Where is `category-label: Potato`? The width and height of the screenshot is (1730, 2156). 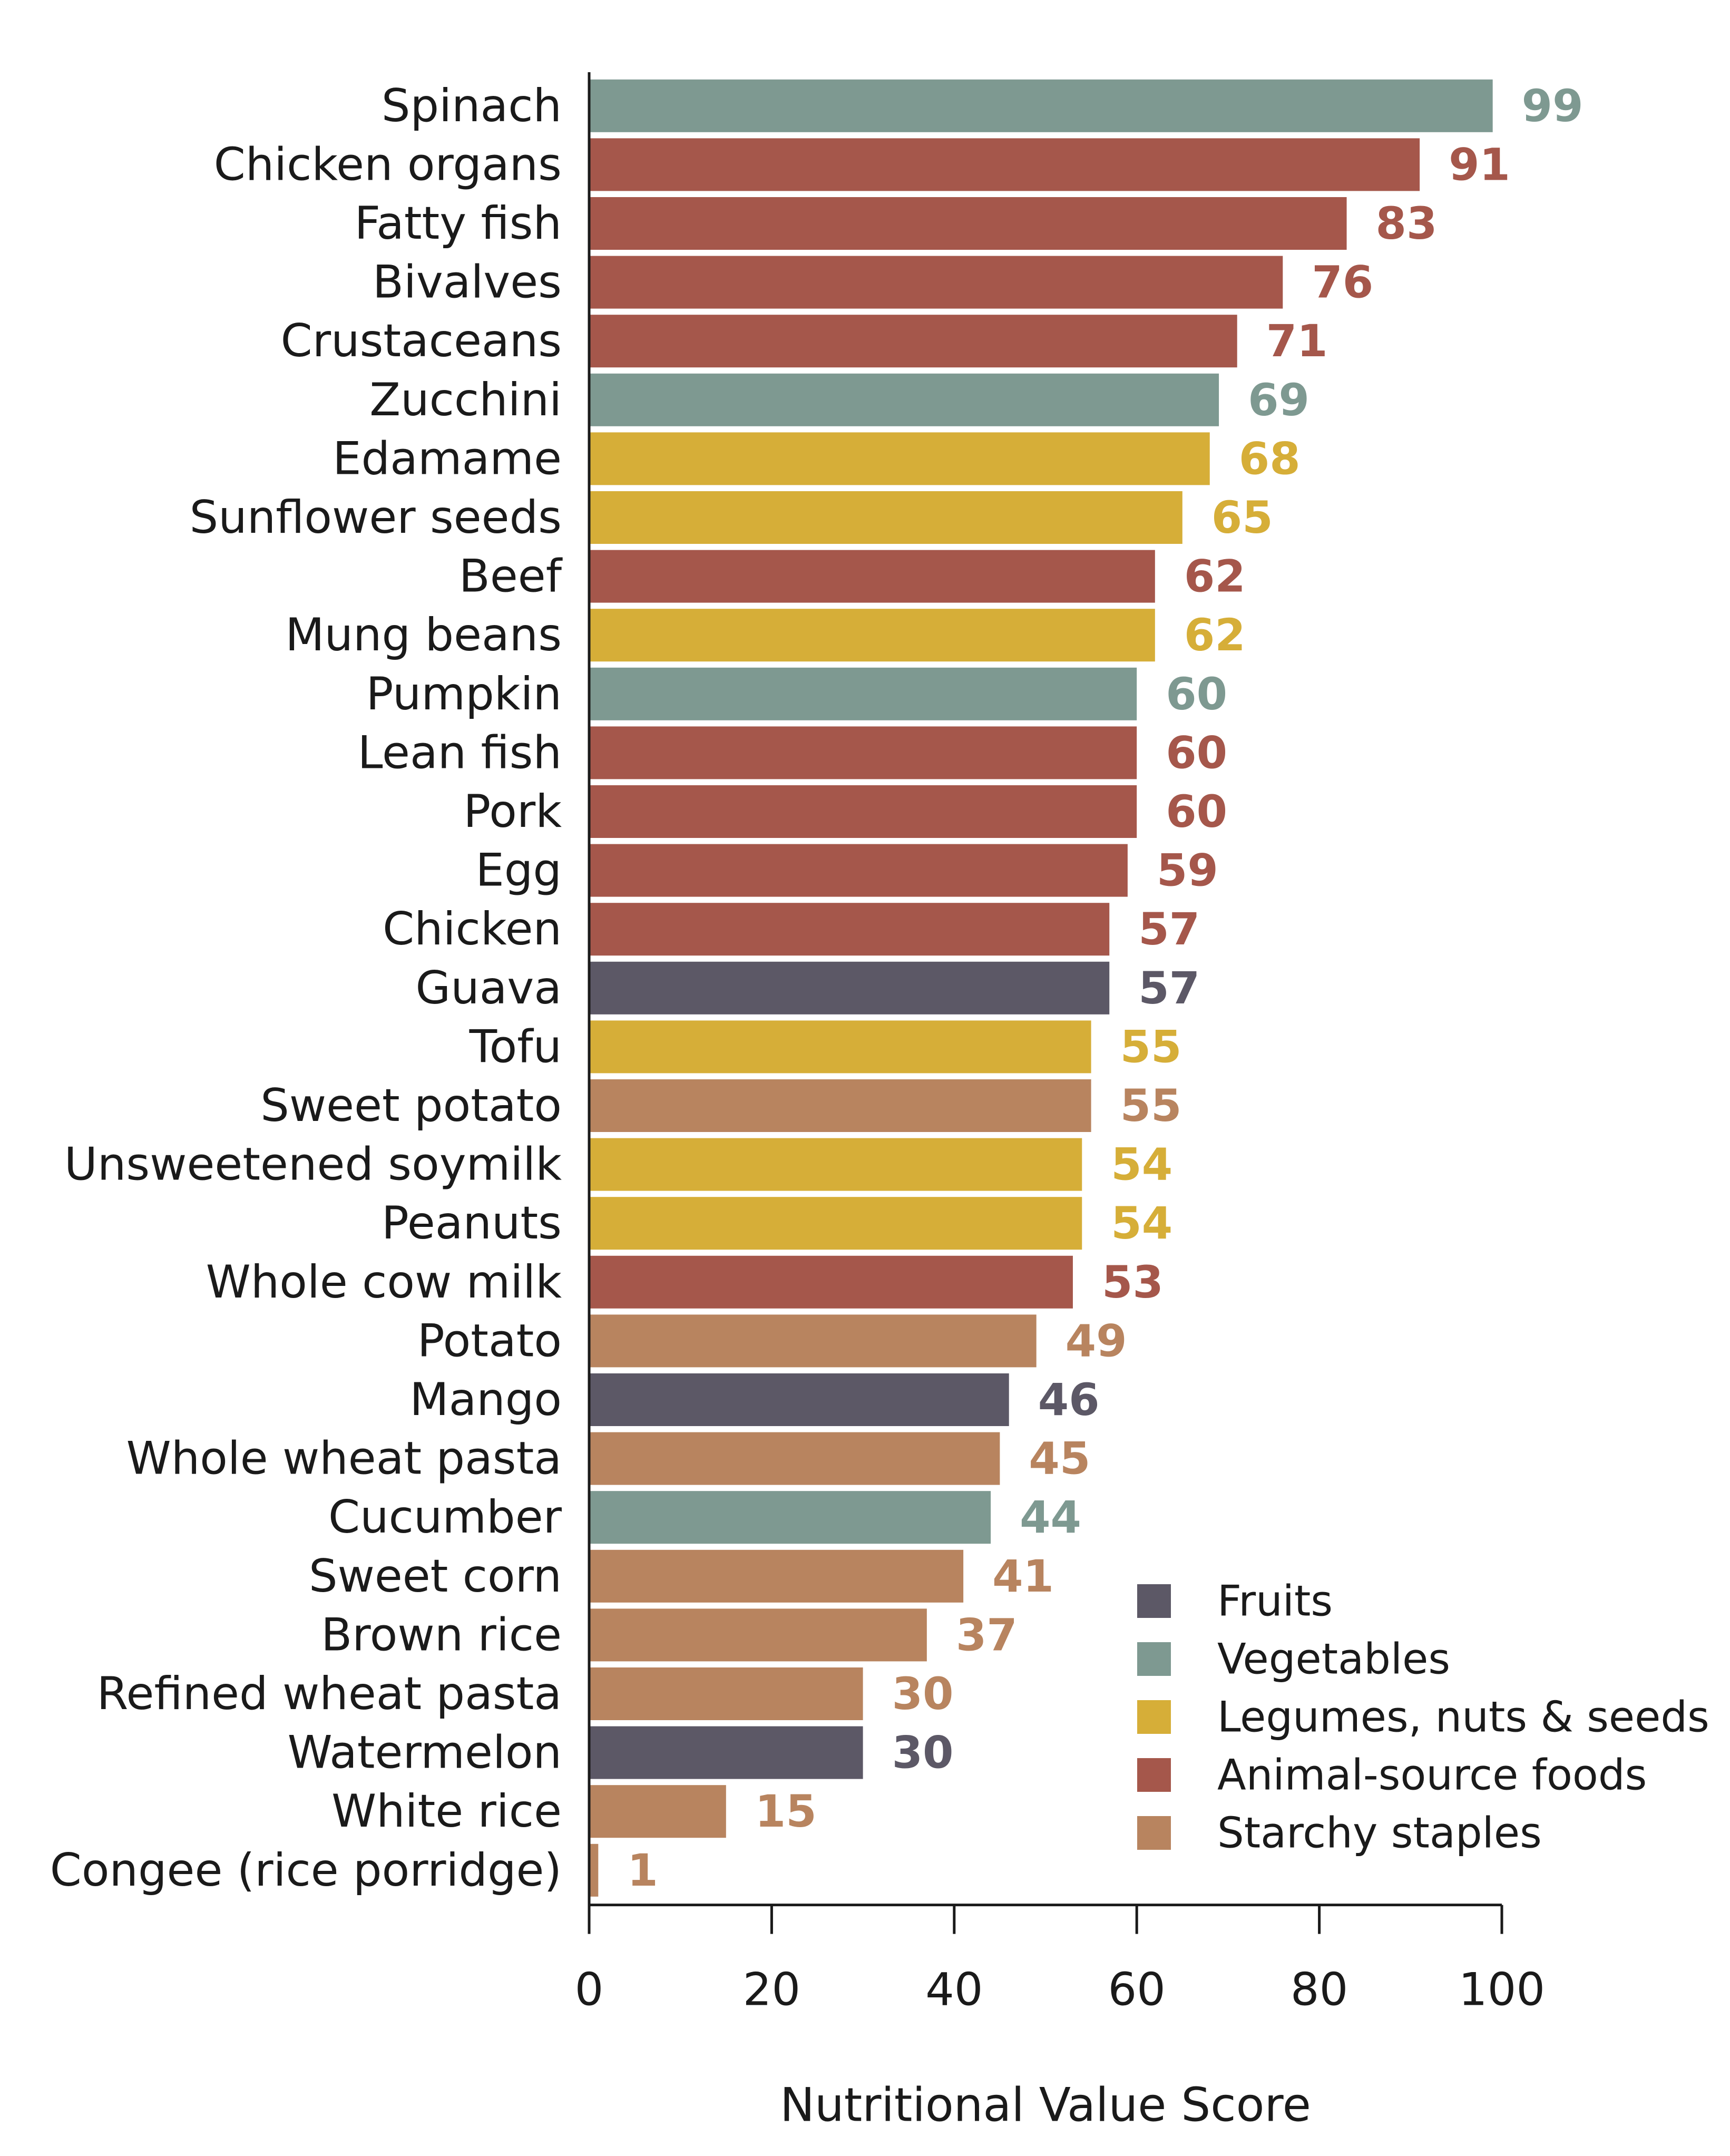 category-label: Potato is located at coordinates (489, 1340).